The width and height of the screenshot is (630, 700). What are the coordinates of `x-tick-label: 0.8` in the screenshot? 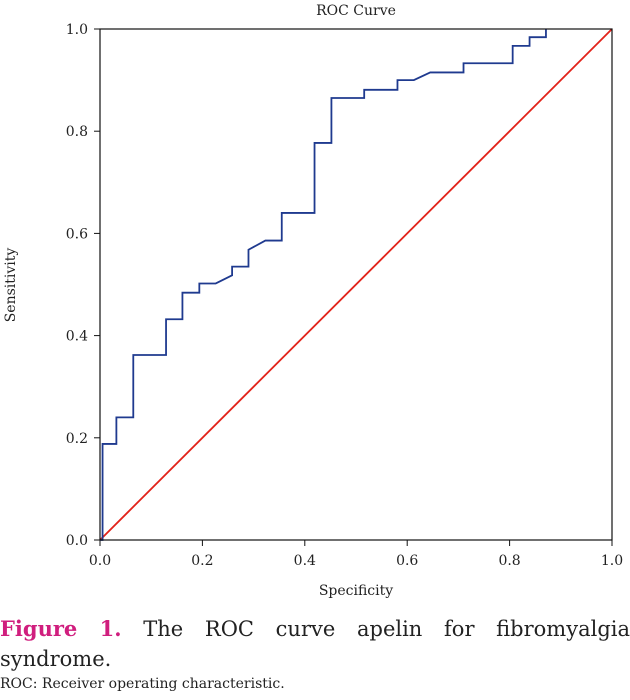 It's located at (509, 561).